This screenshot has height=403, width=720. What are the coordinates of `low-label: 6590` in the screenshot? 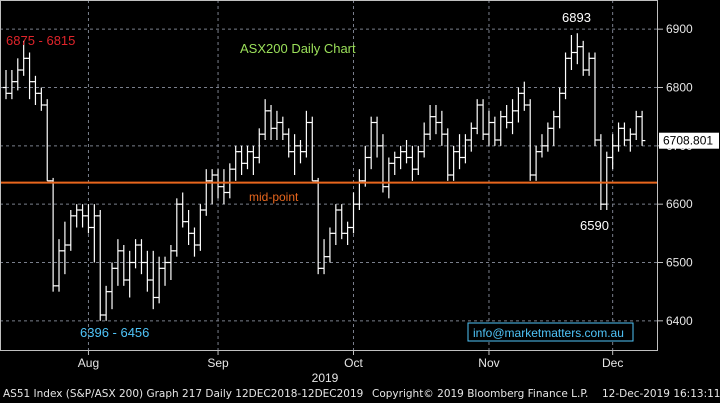 It's located at (594, 225).